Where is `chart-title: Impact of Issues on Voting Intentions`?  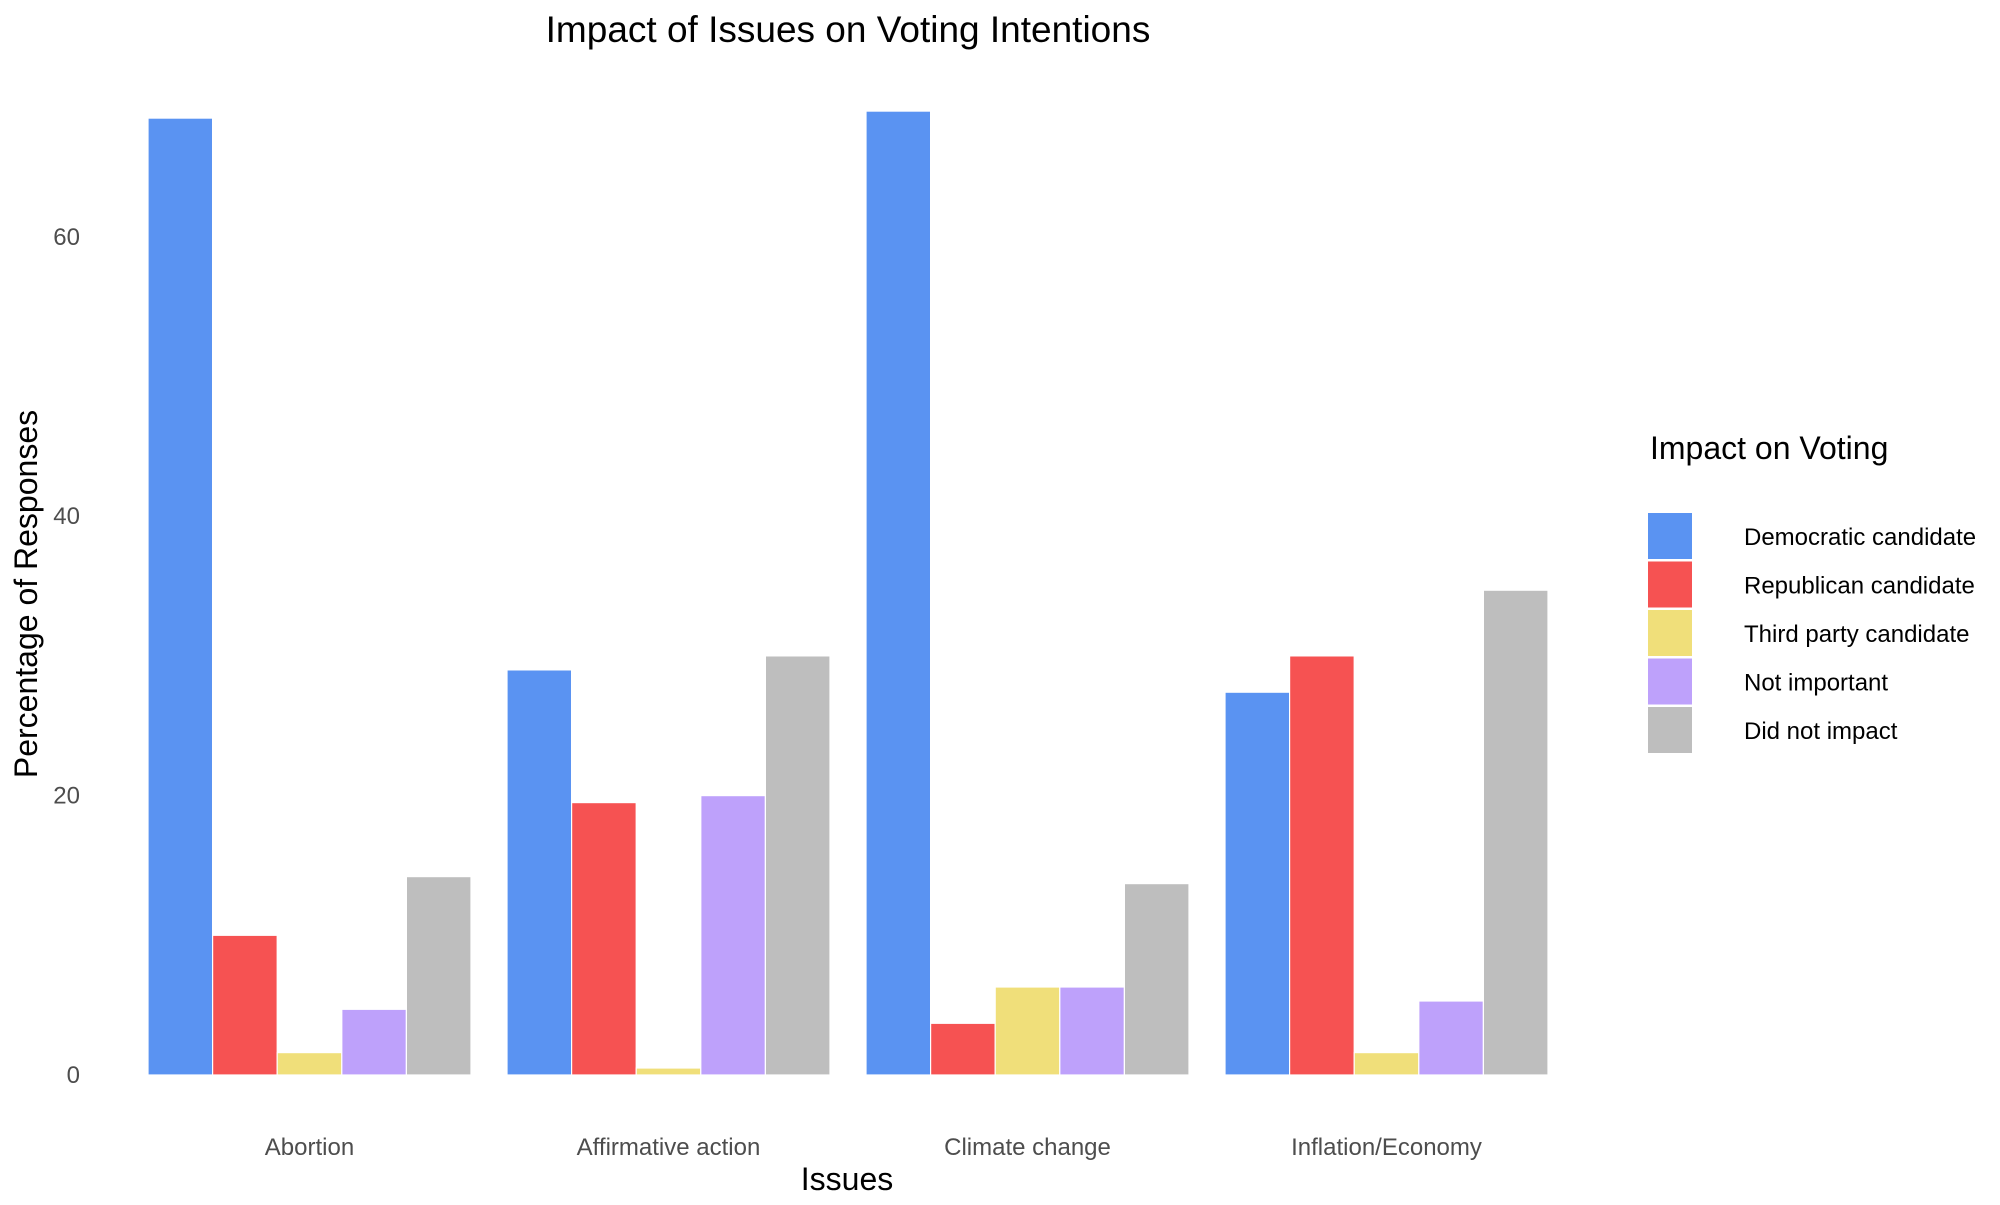
chart-title: Impact of Issues on Voting Intentions is located at coordinates (848, 29).